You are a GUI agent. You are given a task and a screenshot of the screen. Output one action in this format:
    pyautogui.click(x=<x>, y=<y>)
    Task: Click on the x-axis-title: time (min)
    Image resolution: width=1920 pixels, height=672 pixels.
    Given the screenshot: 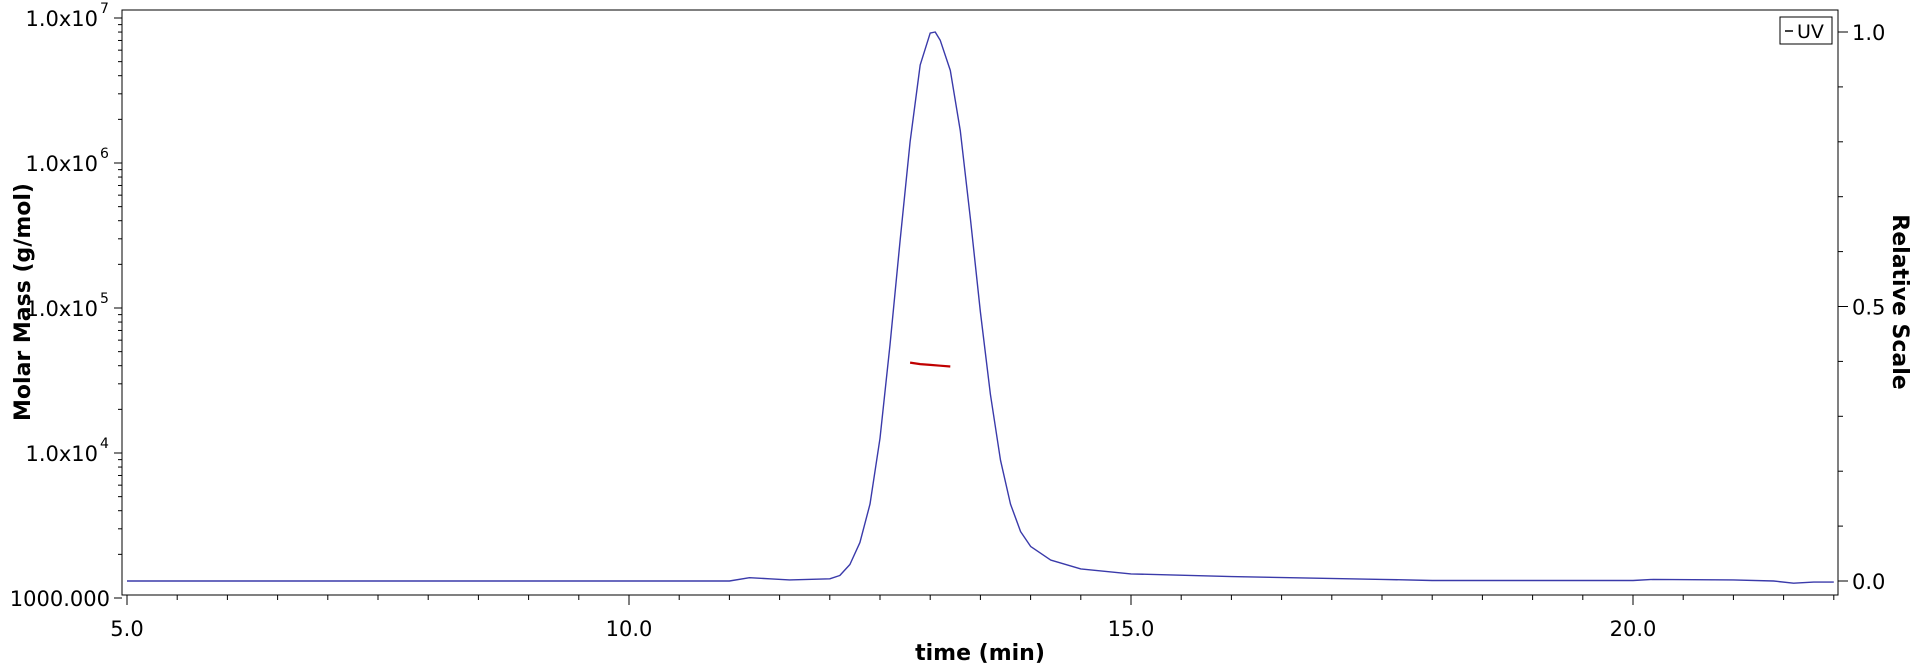 What is the action you would take?
    pyautogui.click(x=980, y=653)
    